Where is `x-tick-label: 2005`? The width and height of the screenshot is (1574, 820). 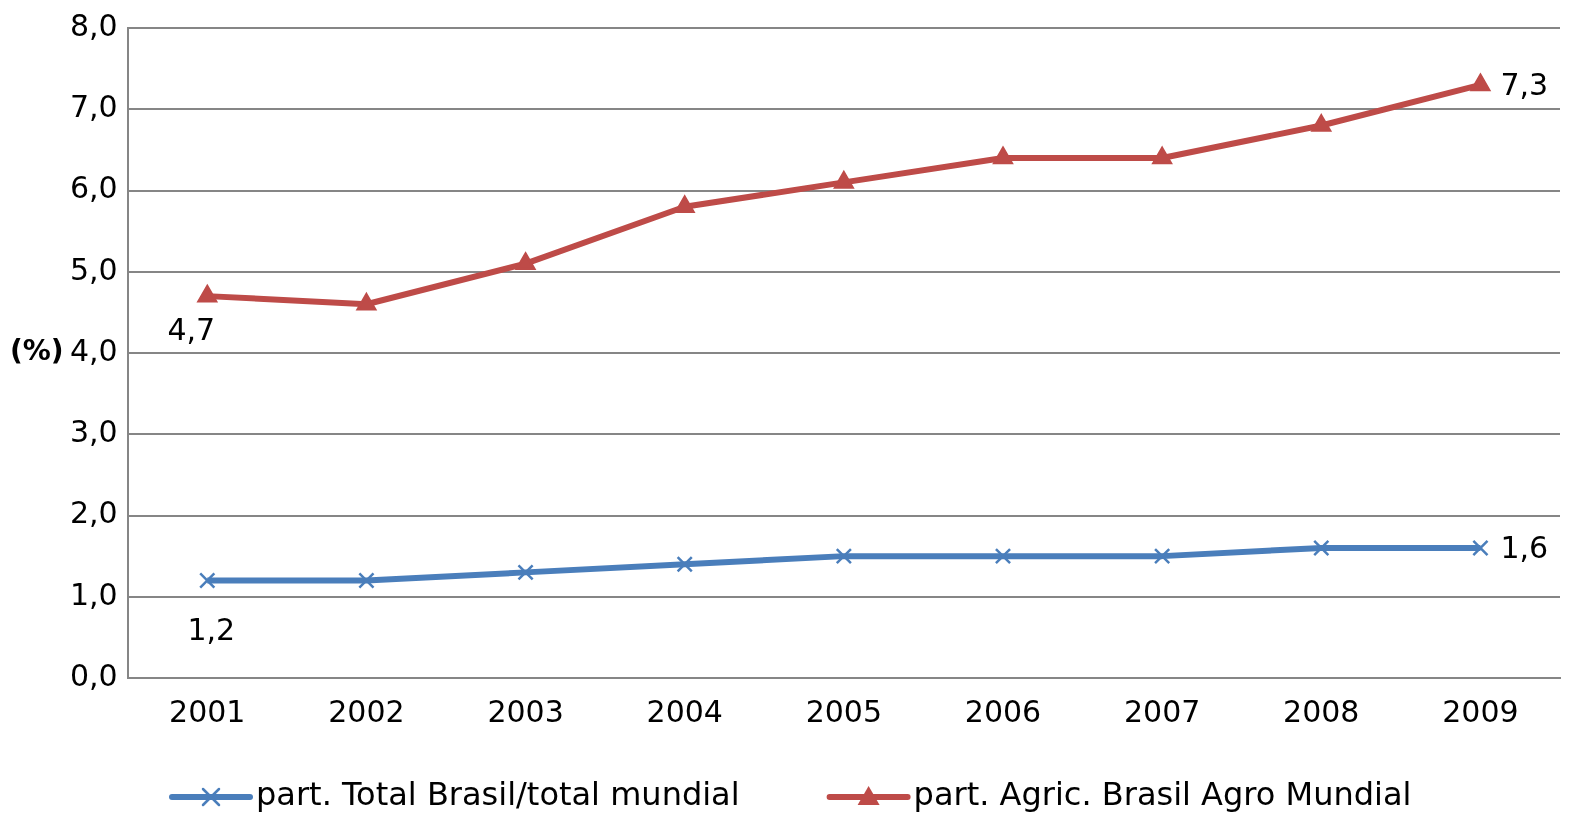 x-tick-label: 2005 is located at coordinates (844, 711).